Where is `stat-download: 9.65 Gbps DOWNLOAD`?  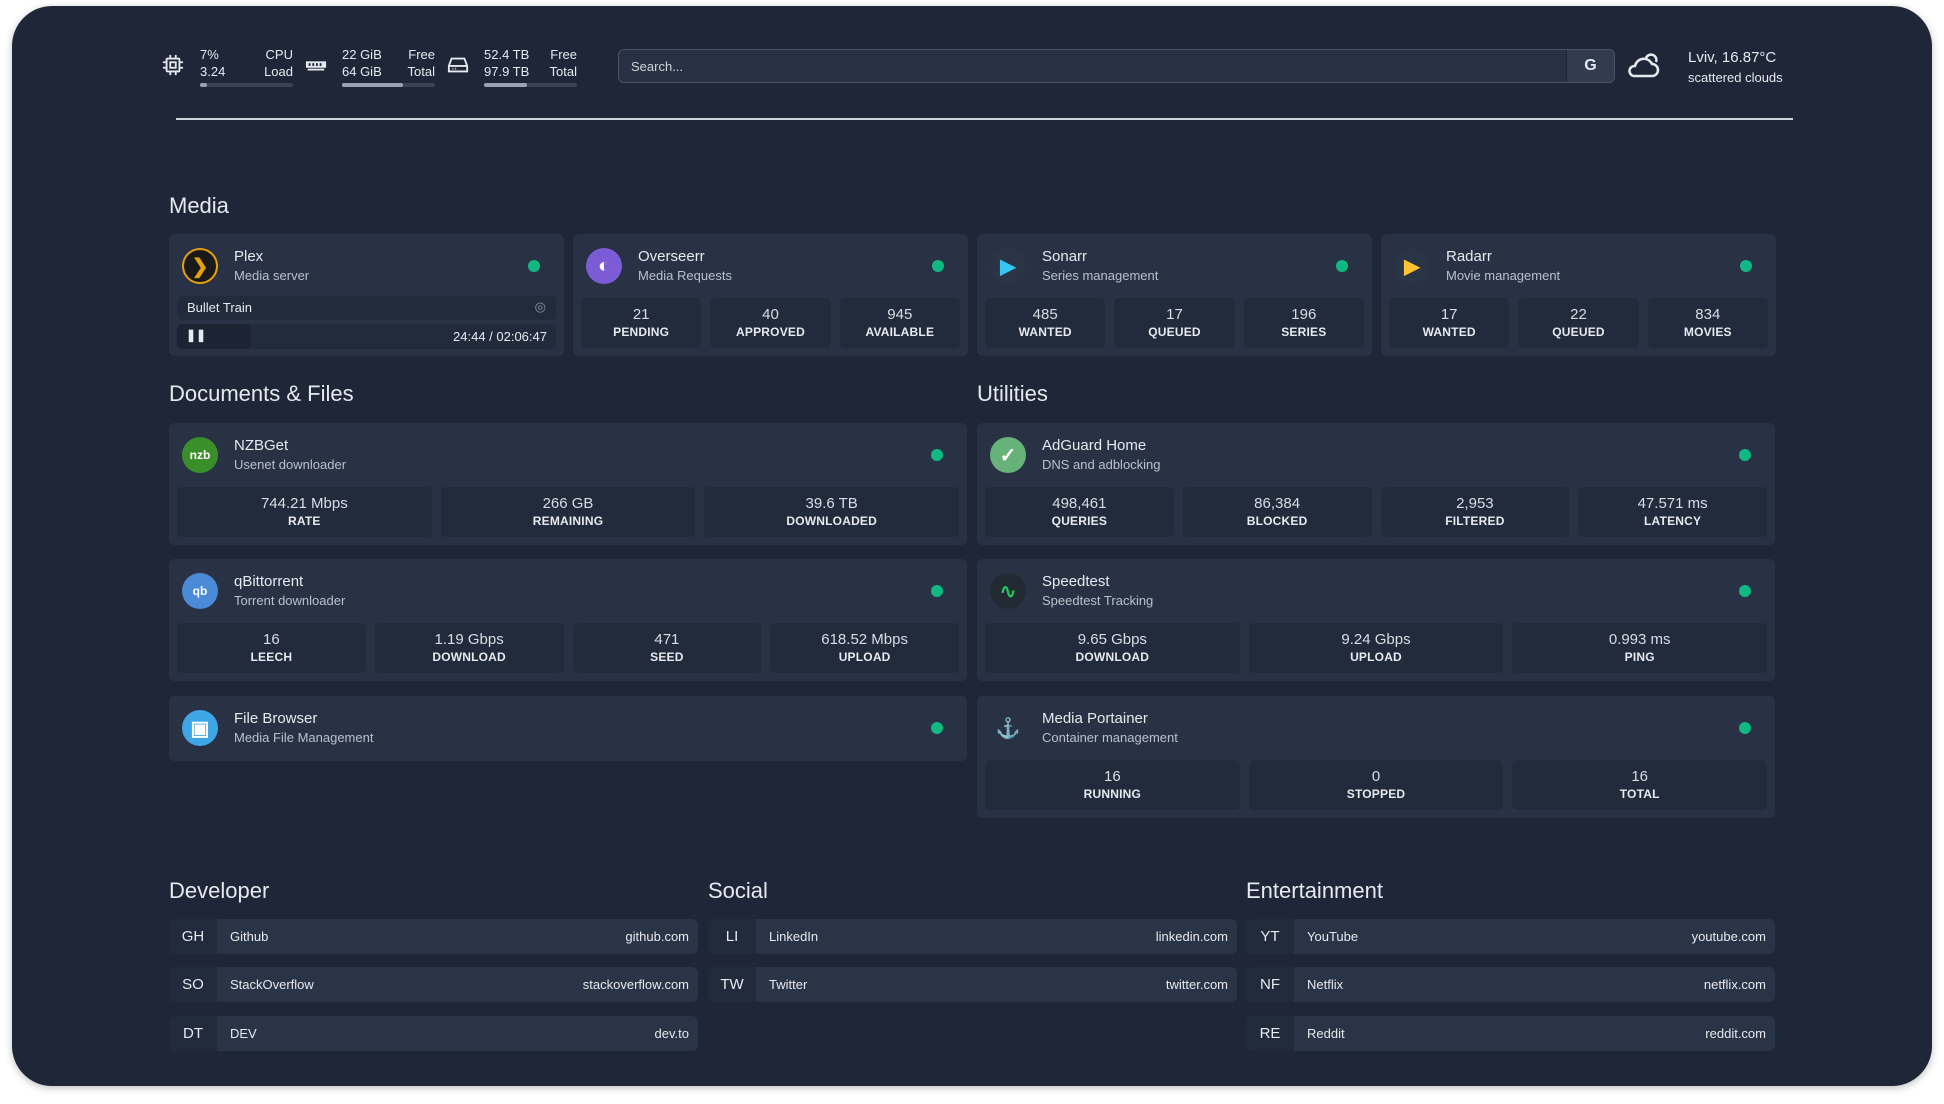 stat-download: 9.65 Gbps DOWNLOAD is located at coordinates (1112, 648).